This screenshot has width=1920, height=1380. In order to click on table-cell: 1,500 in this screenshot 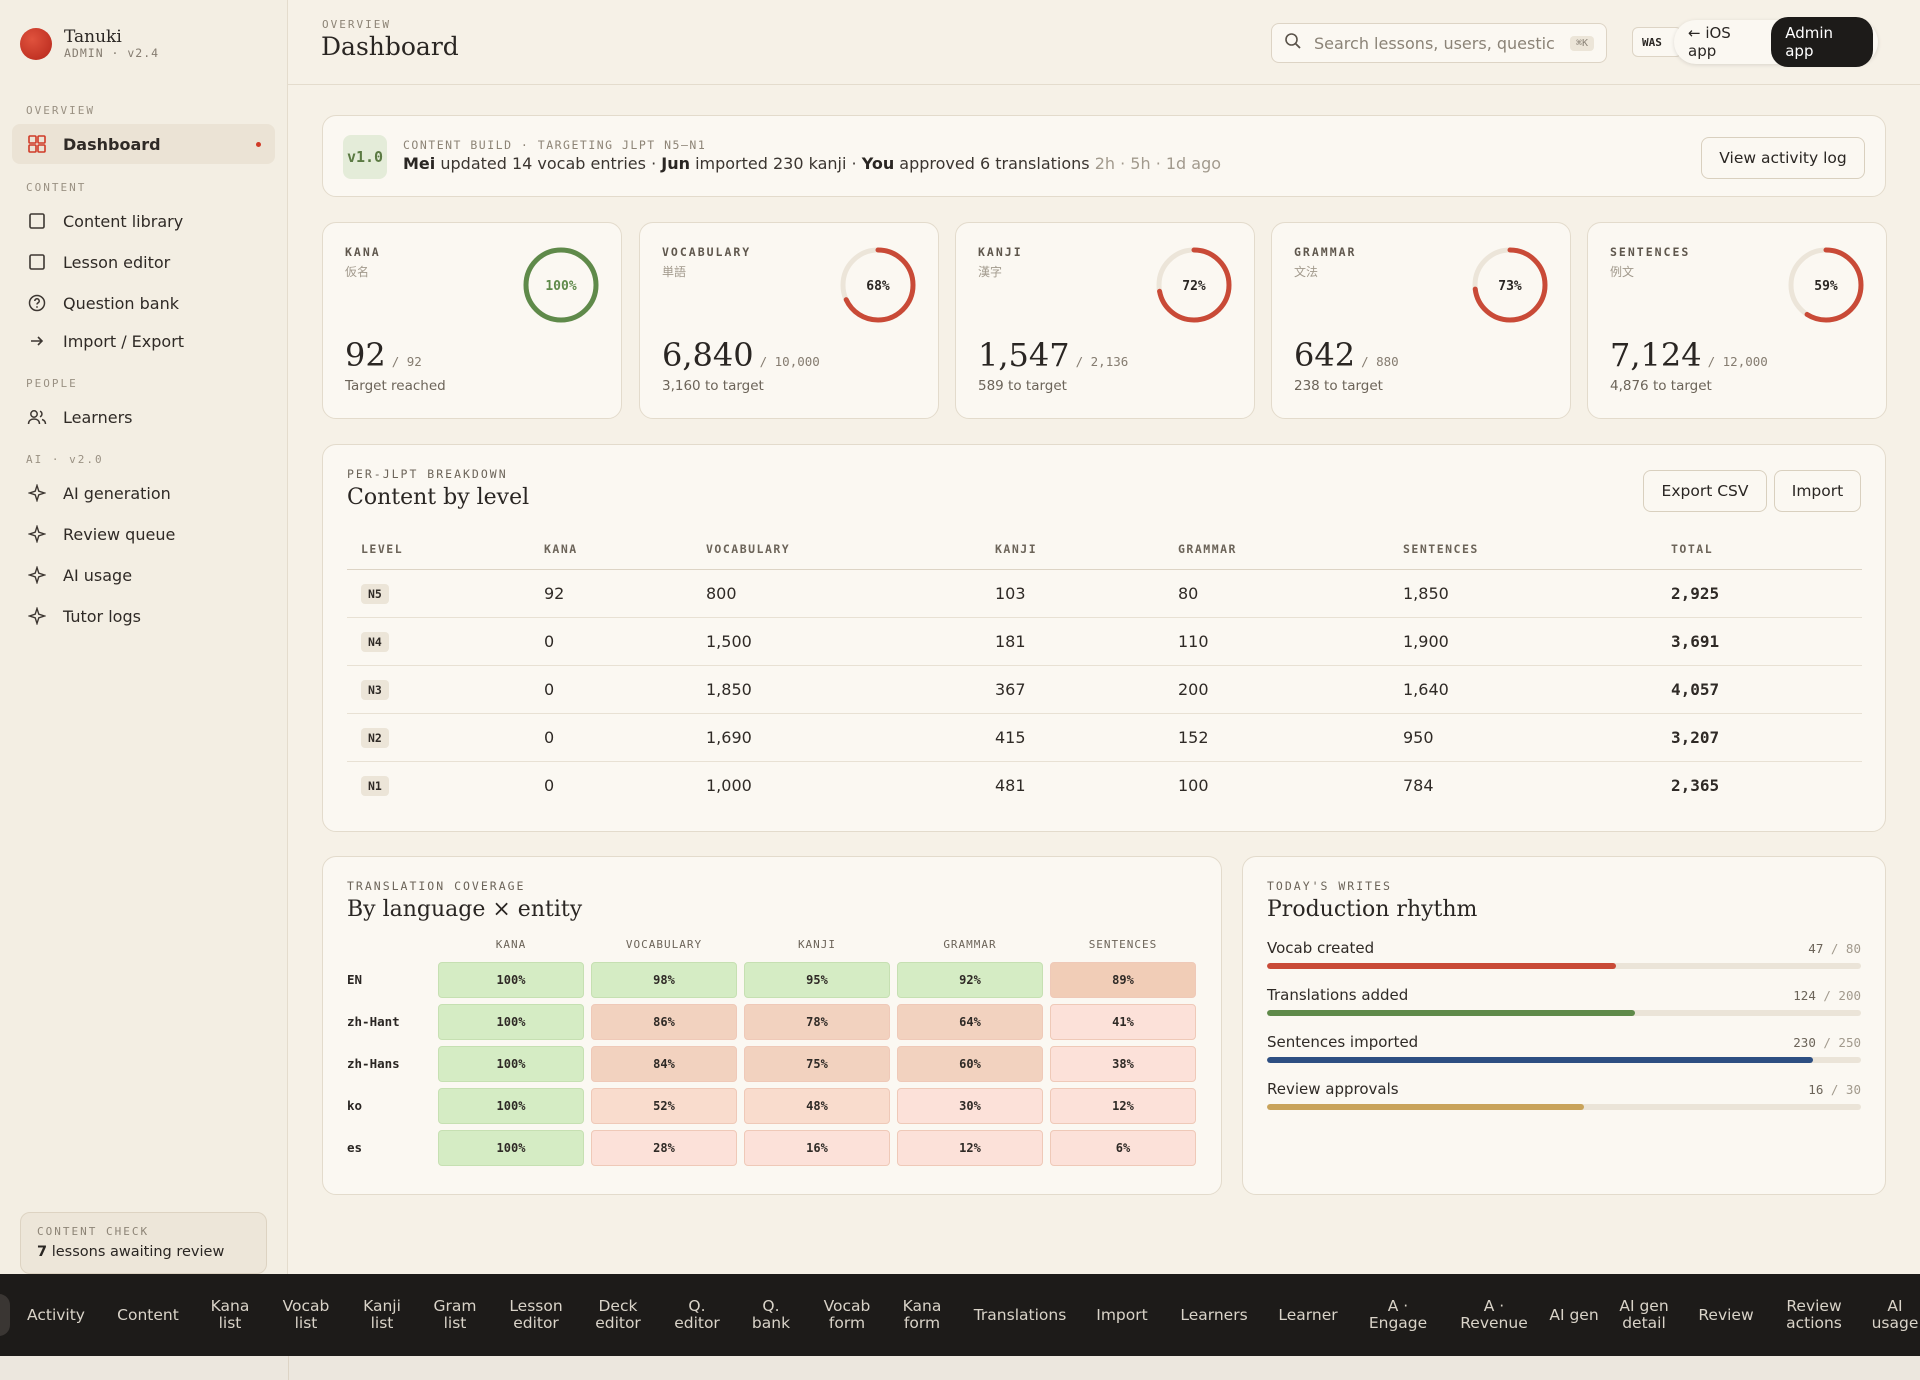, I will do `click(836, 641)`.